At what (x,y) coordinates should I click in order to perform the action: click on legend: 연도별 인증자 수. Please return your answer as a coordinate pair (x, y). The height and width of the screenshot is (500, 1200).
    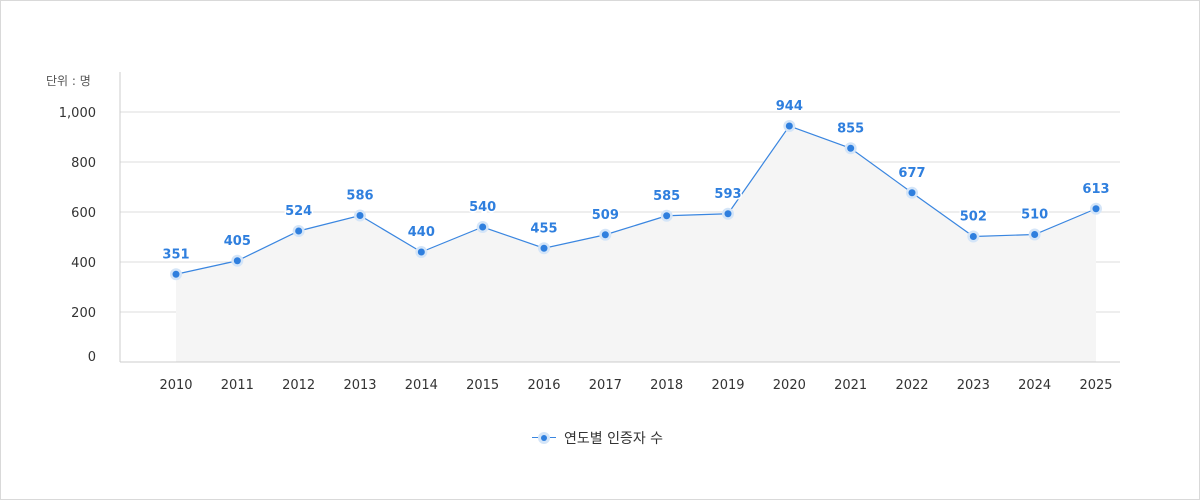
    Looking at the image, I should click on (597, 438).